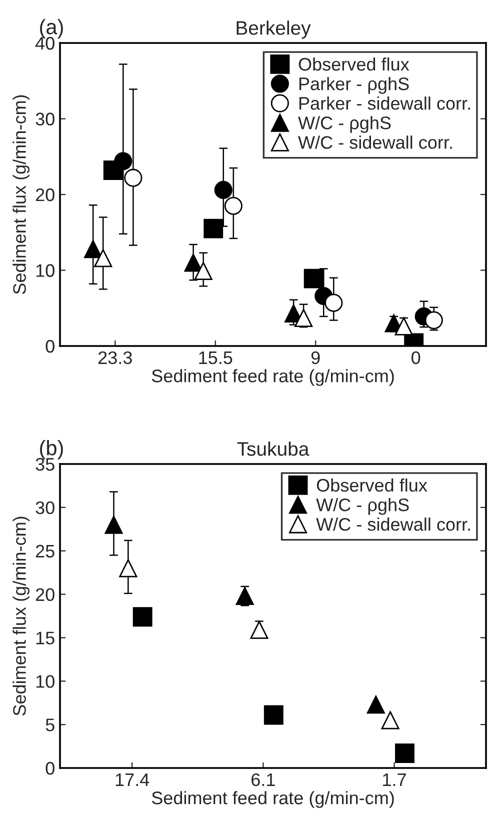 The width and height of the screenshot is (489, 815). I want to click on legend-label: Parker - sidewall corr., so click(384, 103).